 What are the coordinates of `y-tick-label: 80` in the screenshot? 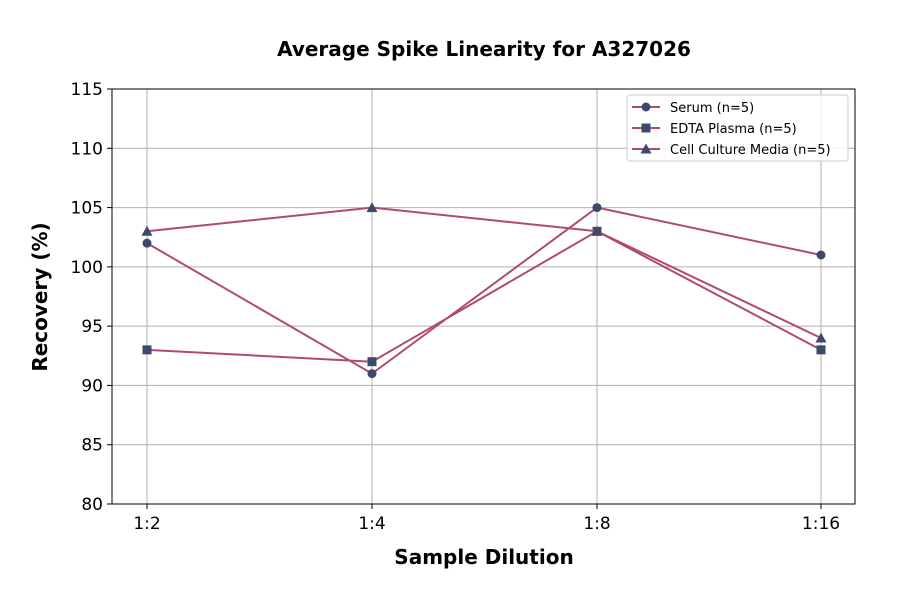 It's located at (92, 505).